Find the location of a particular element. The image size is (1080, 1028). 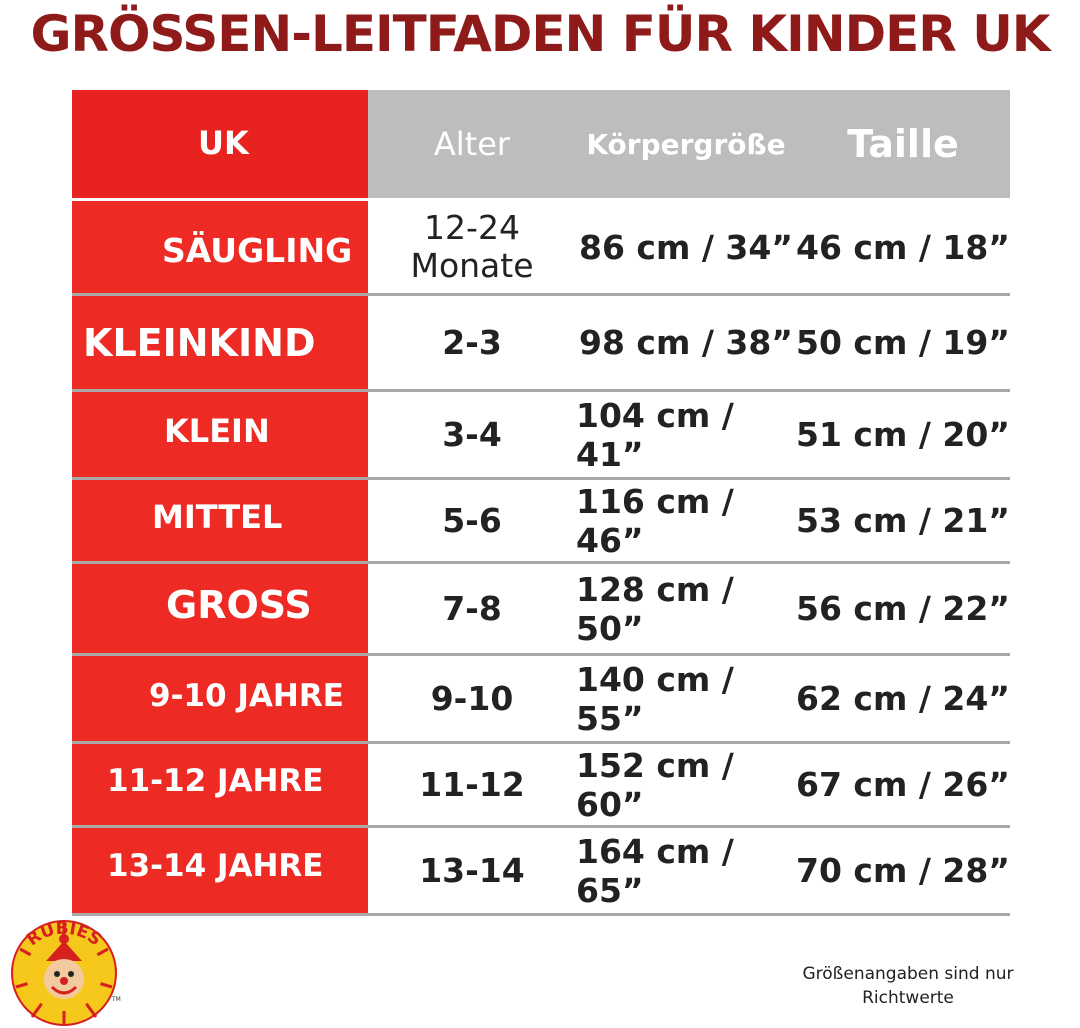

header-age: Alter is located at coordinates (472, 144).